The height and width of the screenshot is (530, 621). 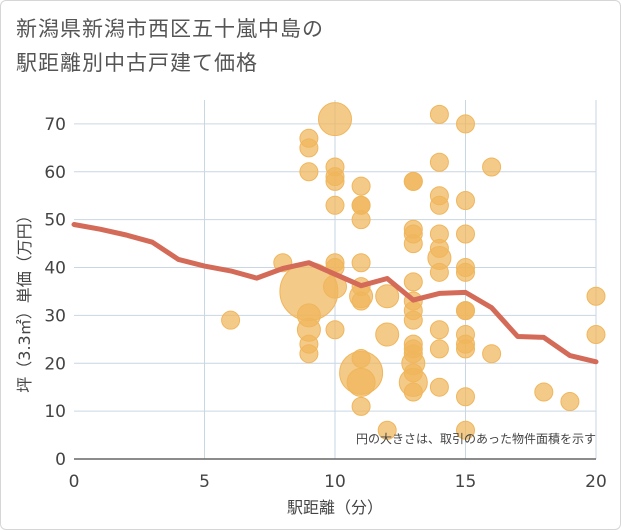 I want to click on x-axis-title: 駅距離（分）, so click(x=335, y=507).